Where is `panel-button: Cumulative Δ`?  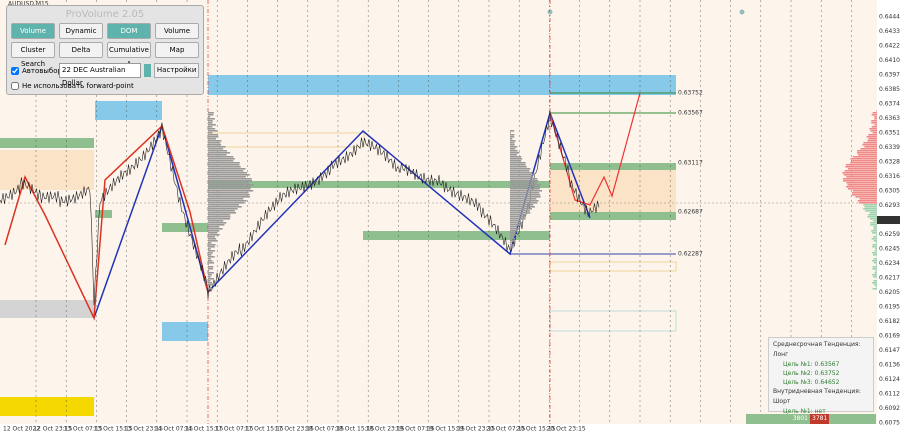 panel-button: Cumulative Δ is located at coordinates (129, 55).